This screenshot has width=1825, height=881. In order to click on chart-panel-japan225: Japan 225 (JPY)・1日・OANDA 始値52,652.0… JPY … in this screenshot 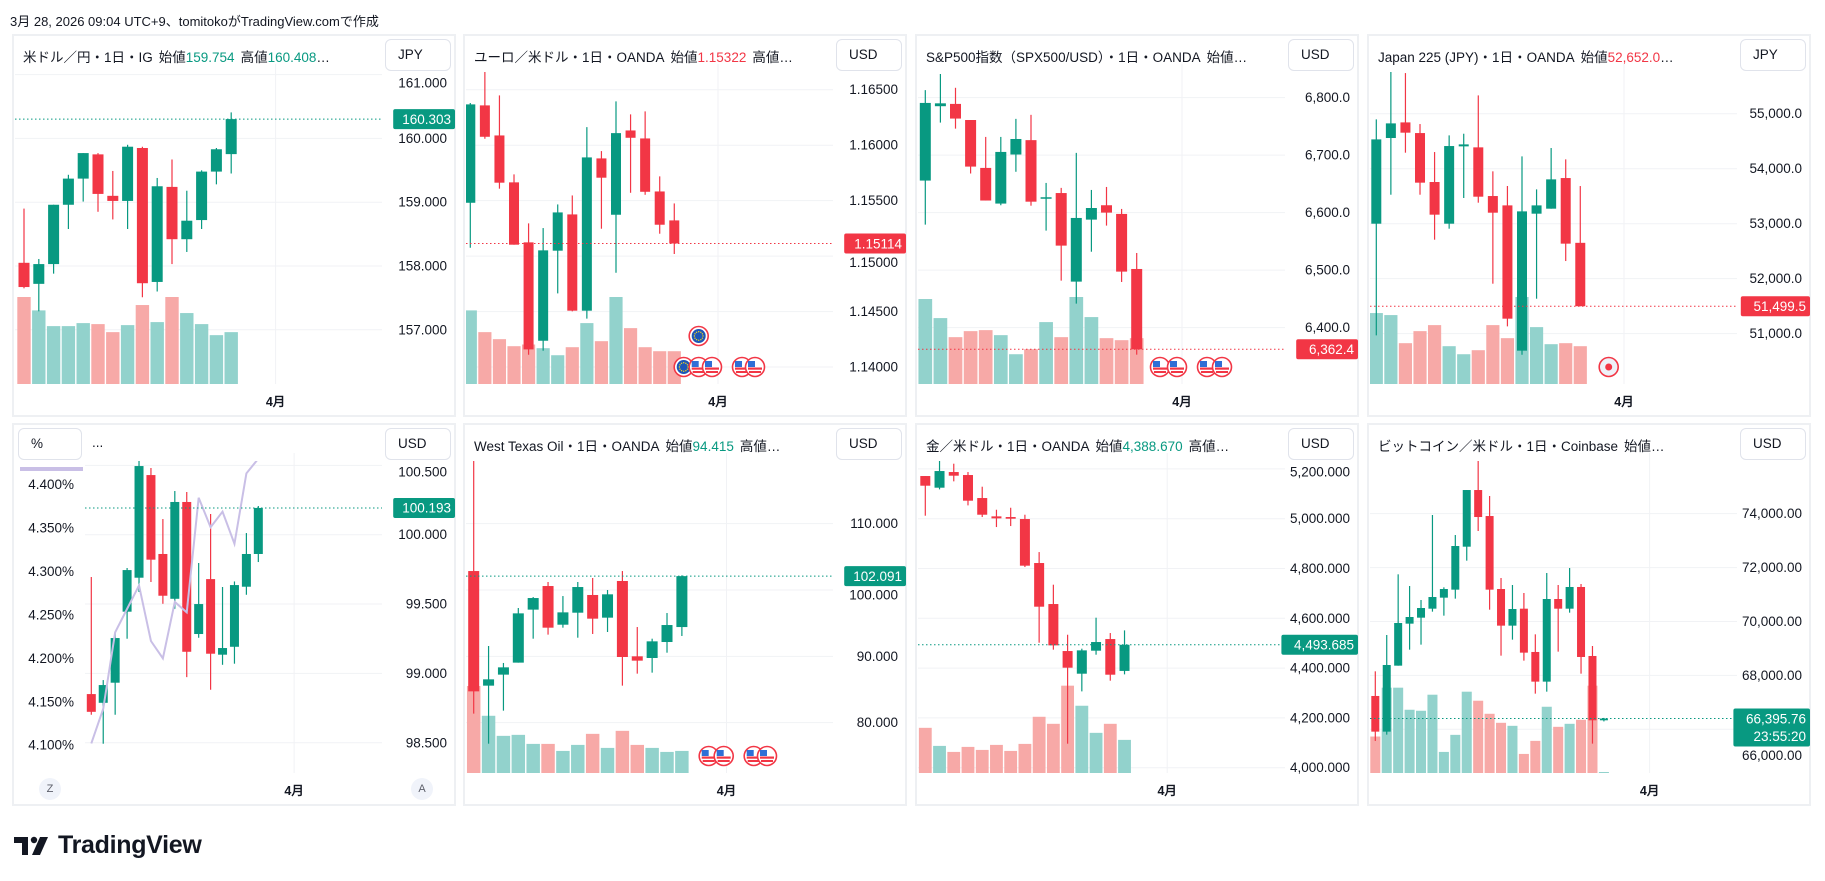, I will do `click(1589, 225)`.